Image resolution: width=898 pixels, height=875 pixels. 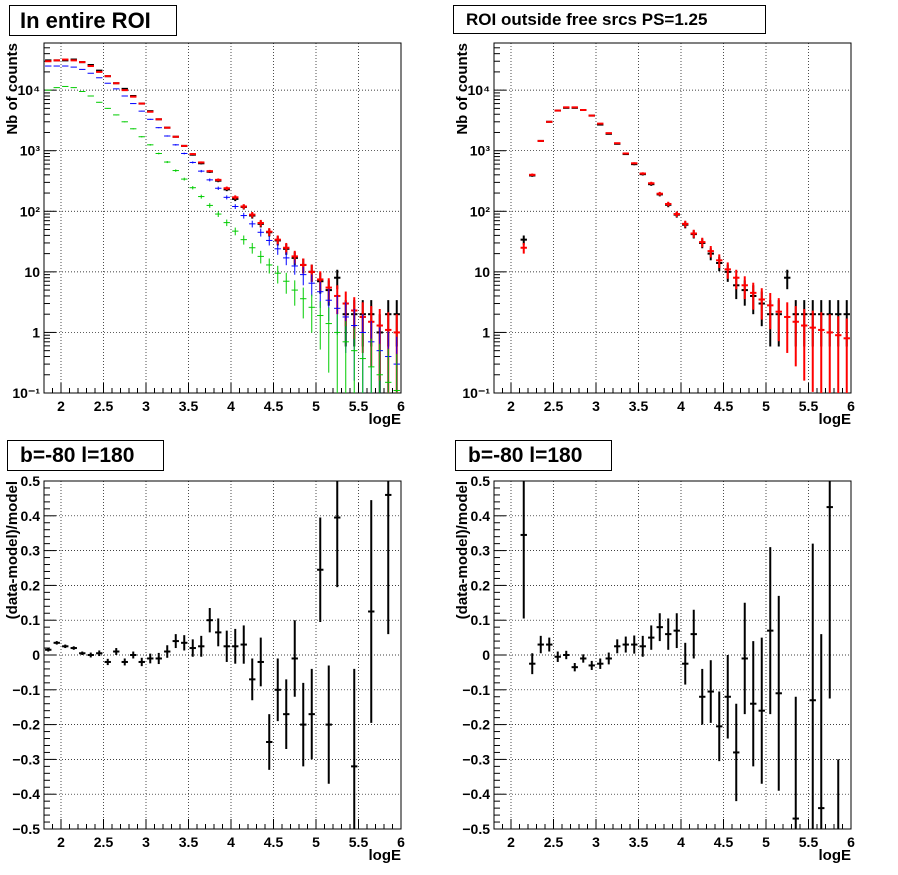 I want to click on y-tick-label: −0.2, so click(x=476, y=725).